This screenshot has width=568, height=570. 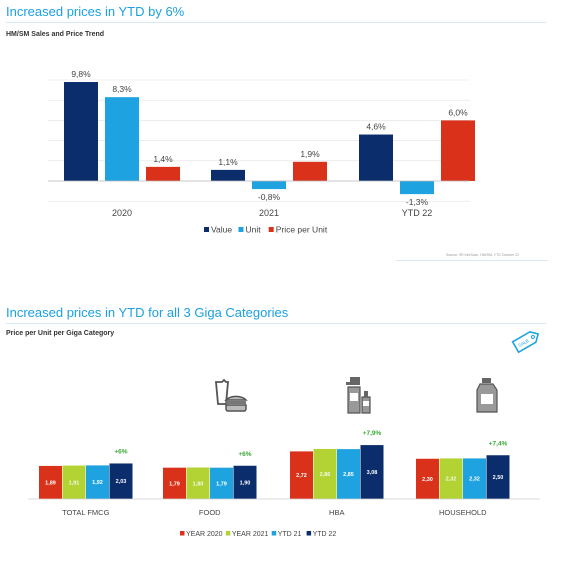 What do you see at coordinates (372, 433) in the screenshot?
I see `growth-label: +7,9%` at bounding box center [372, 433].